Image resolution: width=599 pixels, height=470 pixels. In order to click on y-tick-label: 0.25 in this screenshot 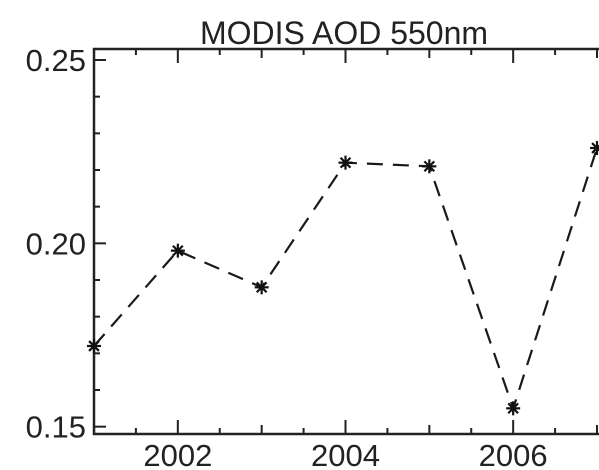, I will do `click(56, 60)`.